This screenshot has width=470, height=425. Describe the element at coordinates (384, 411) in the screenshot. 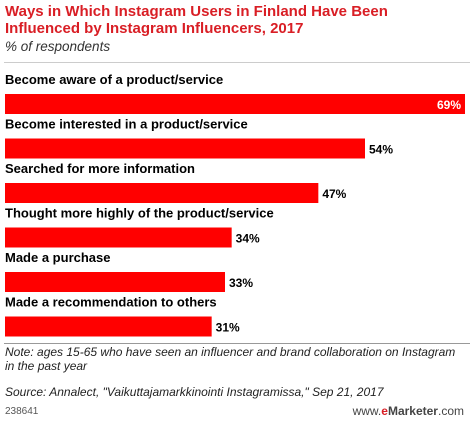

I see `brand-e: e` at that location.